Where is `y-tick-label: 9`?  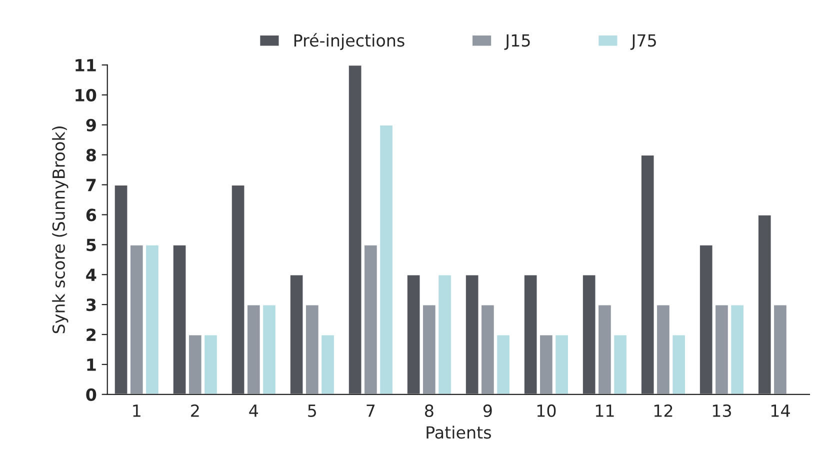
y-tick-label: 9 is located at coordinates (91, 125).